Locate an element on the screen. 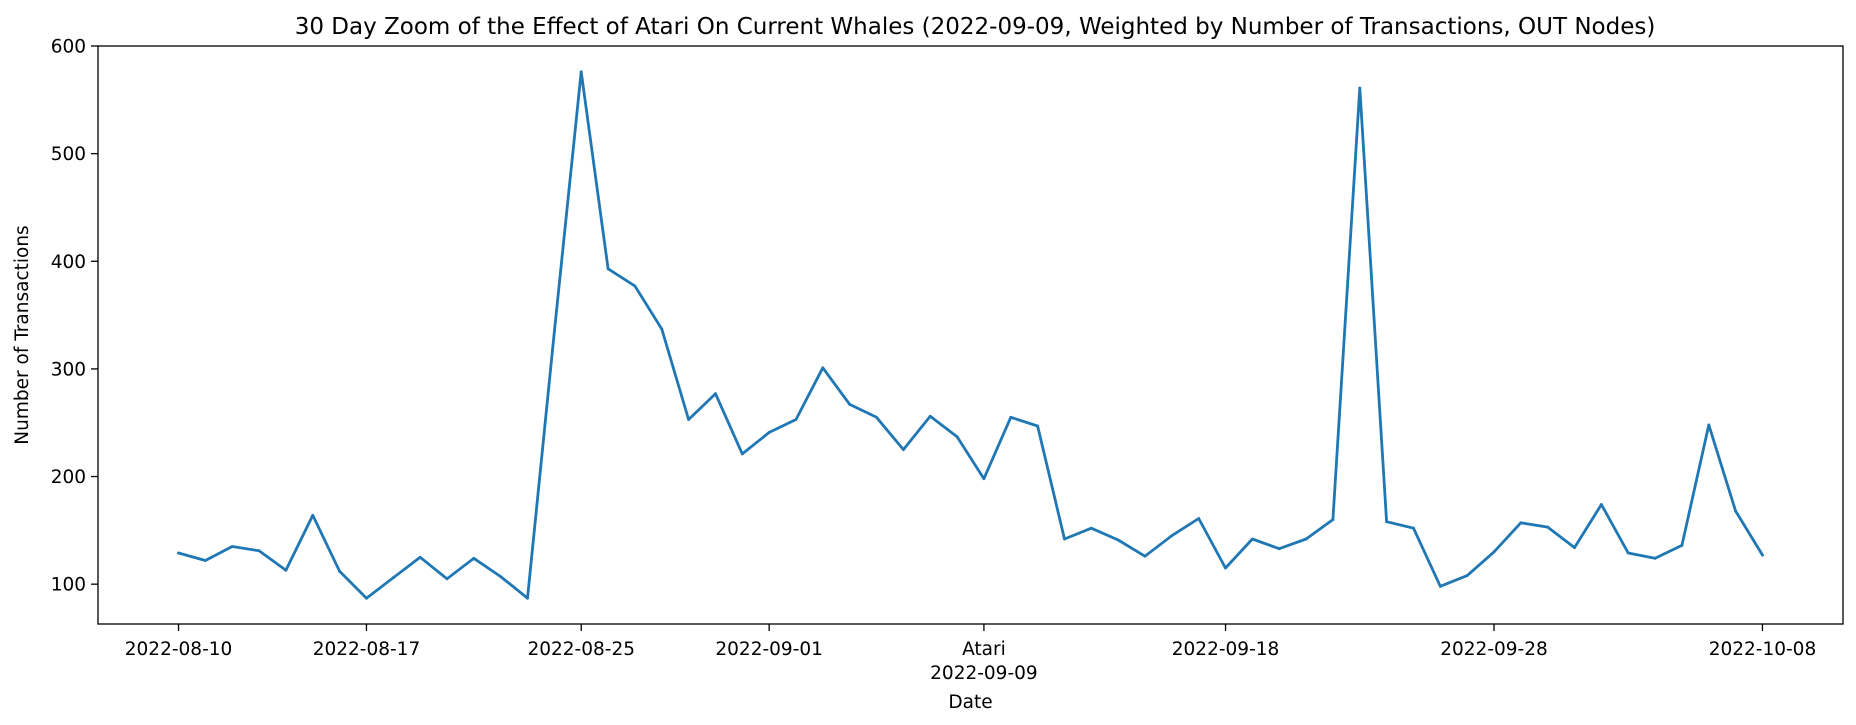 The image size is (1856, 725). x-tick-label: 2022-10-08 is located at coordinates (1763, 649).